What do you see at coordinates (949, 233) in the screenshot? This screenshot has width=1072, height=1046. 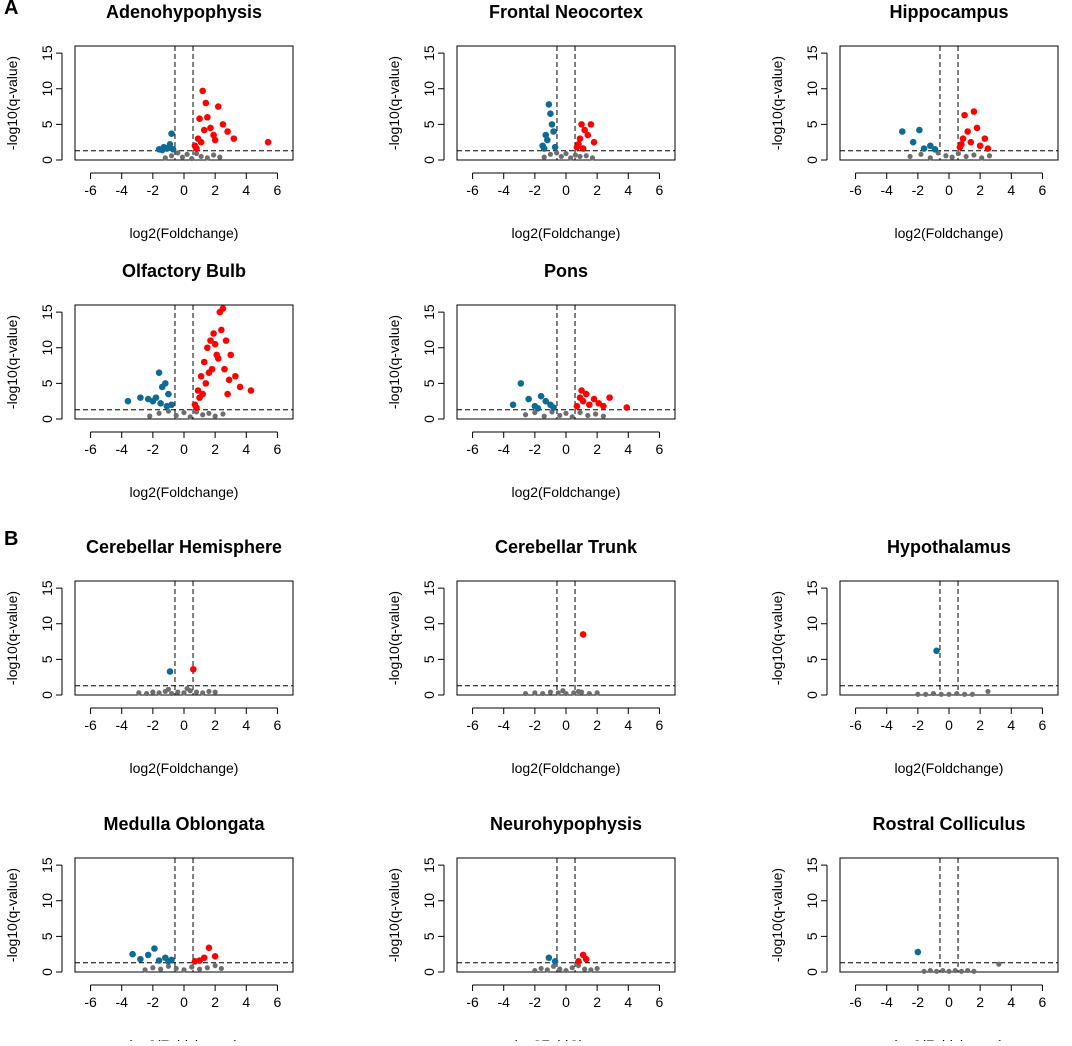 I see `x-axis-label: log2(Foldchange)` at bounding box center [949, 233].